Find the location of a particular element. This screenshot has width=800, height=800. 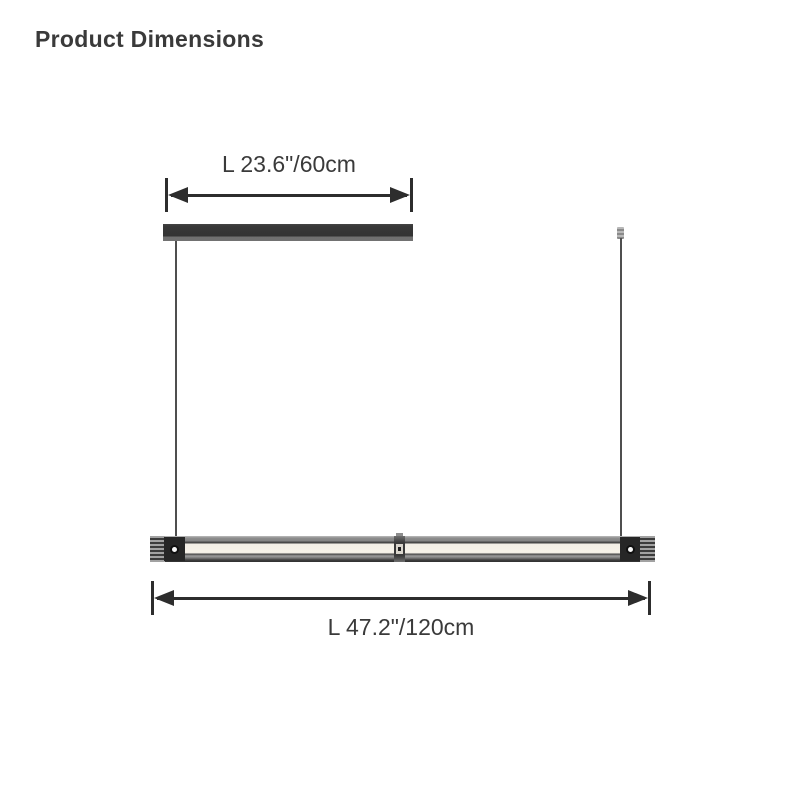

fixture-dimension-arrow-icon is located at coordinates (401, 598).